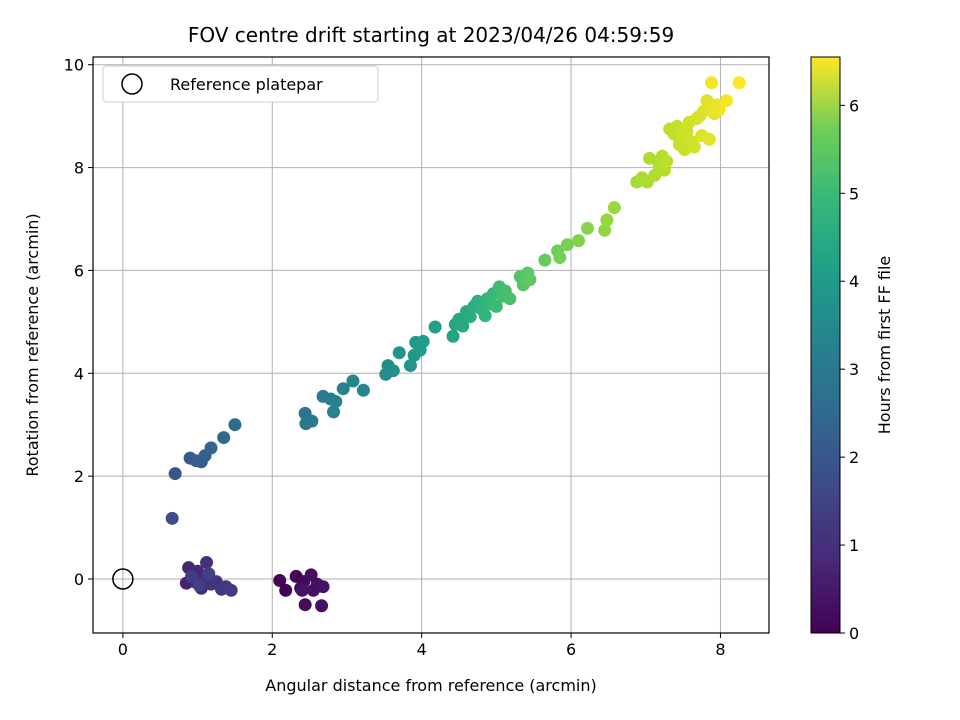 This screenshot has height=720, width=960. What do you see at coordinates (854, 369) in the screenshot?
I see `colorbar-tick-label: 3` at bounding box center [854, 369].